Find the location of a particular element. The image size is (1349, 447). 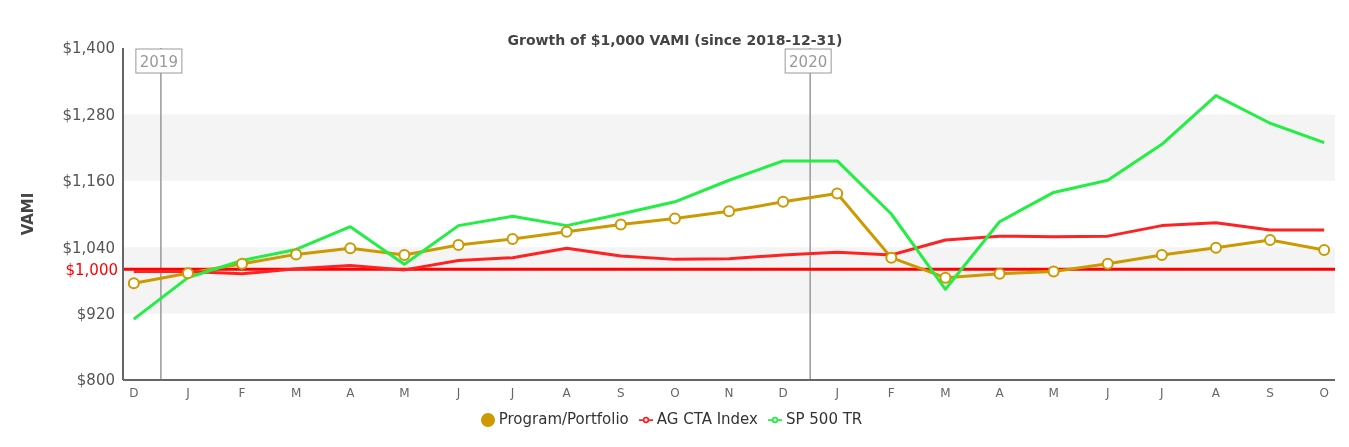

legend-label: SP 500 TR is located at coordinates (824, 419).